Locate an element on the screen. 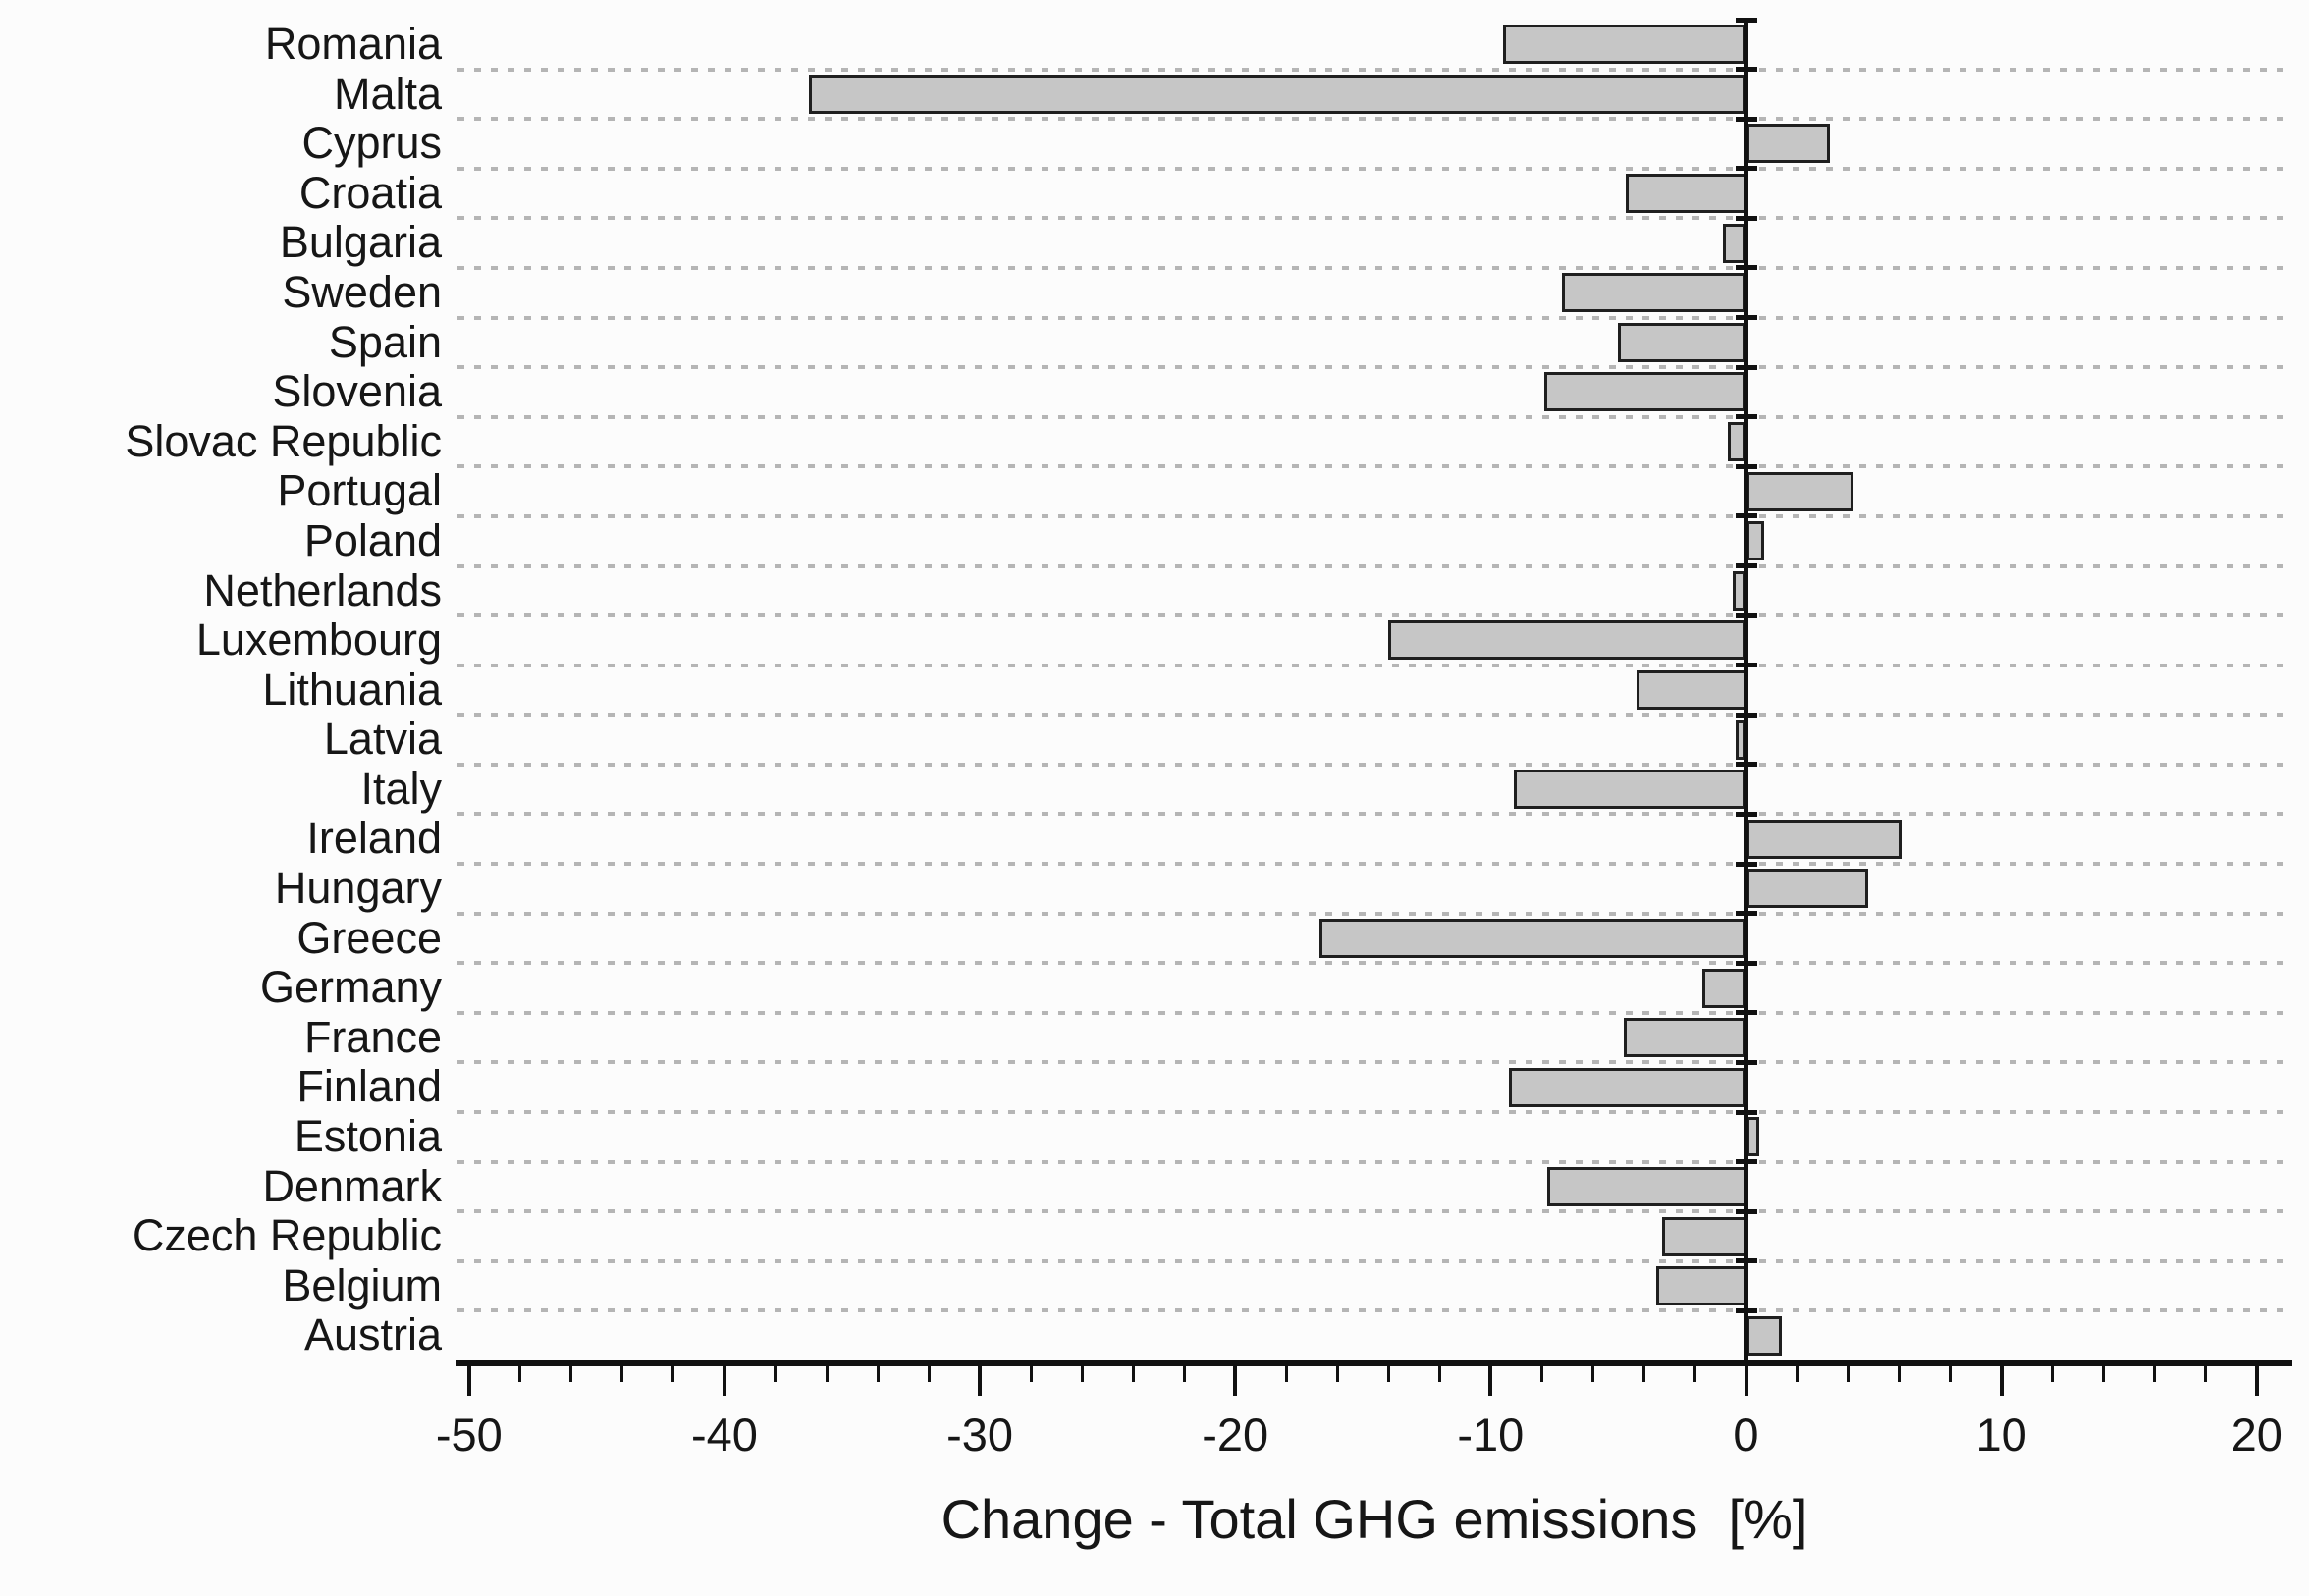  category-label: Hungary is located at coordinates (358, 888).